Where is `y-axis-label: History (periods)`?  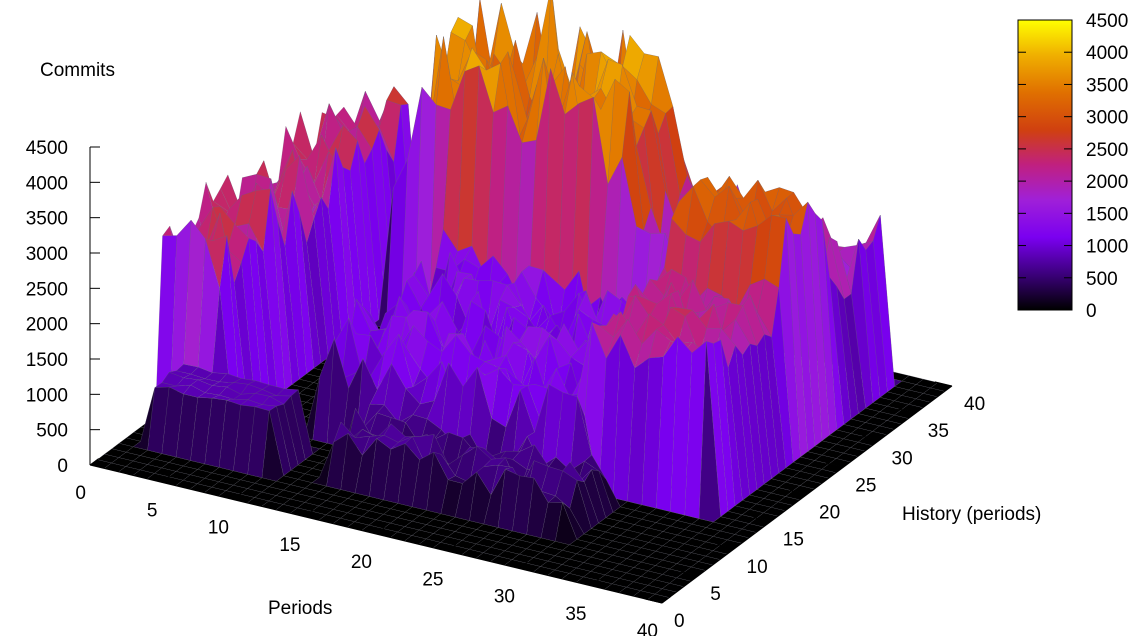
y-axis-label: History (periods) is located at coordinates (971, 514).